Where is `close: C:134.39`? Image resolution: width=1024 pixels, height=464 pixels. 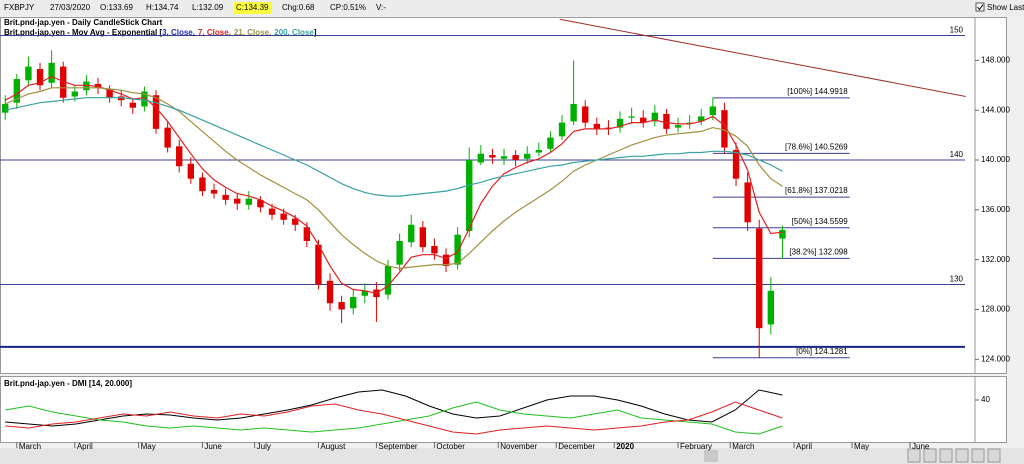
close: C:134.39 is located at coordinates (252, 7).